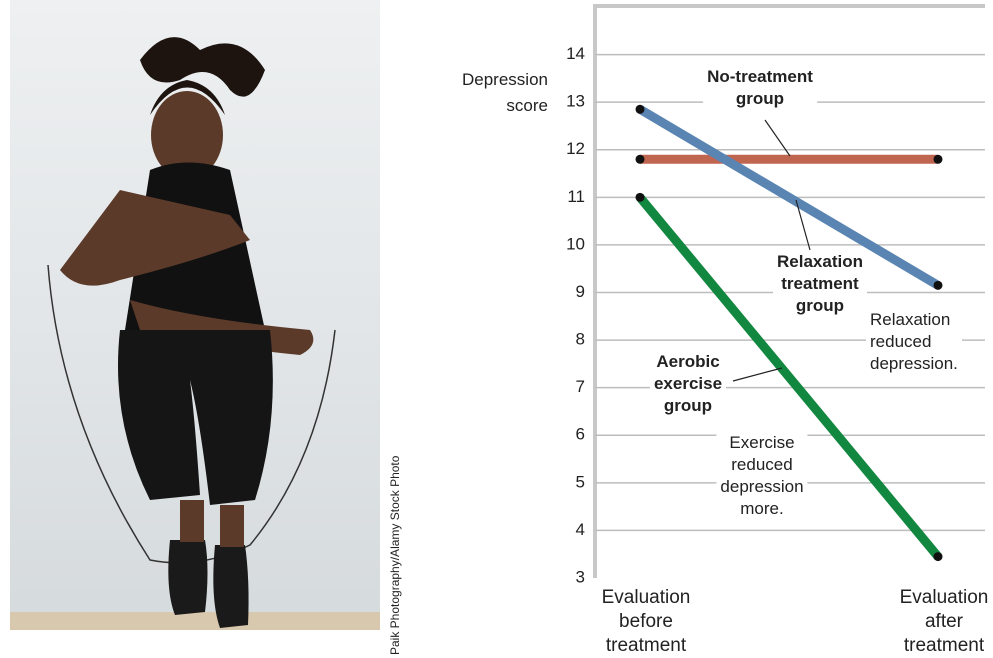 This screenshot has height=658, width=993. I want to click on photo-credit: Paik Photography/Alamy Stock Photo, so click(395, 555).